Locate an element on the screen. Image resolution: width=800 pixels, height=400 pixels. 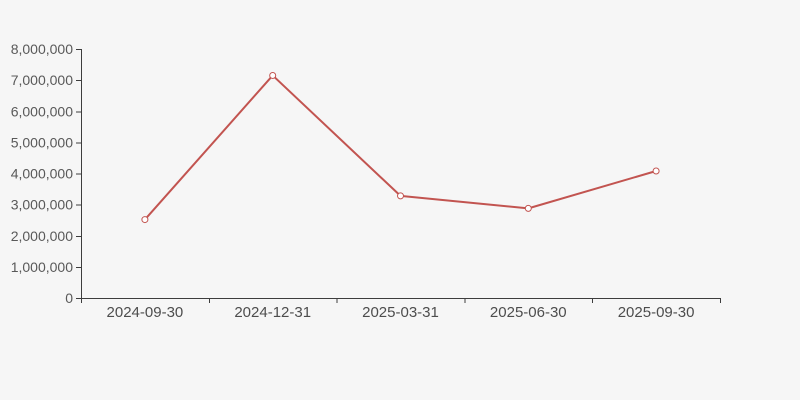
y-axis-label: 4,000,000 is located at coordinates (42, 174).